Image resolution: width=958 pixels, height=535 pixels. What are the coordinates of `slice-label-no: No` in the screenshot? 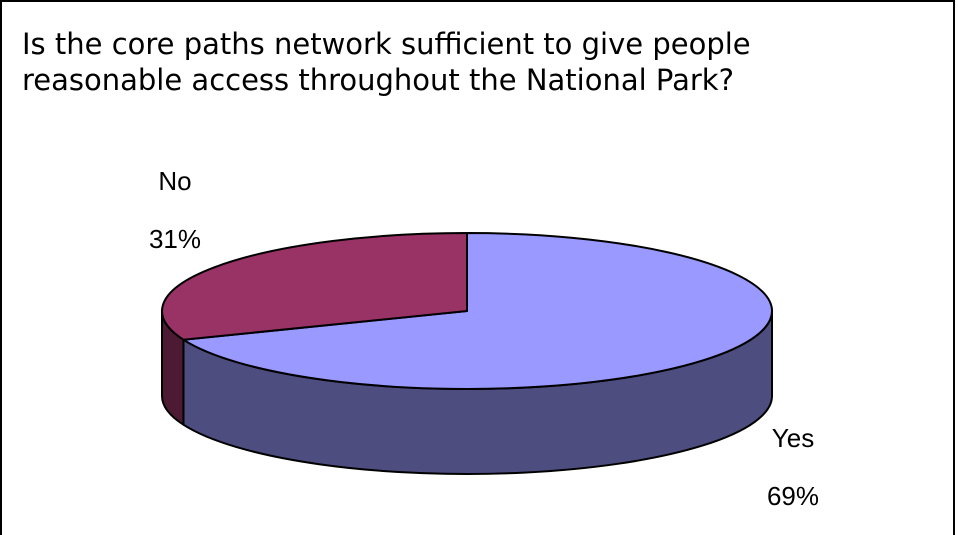 It's located at (174, 181).